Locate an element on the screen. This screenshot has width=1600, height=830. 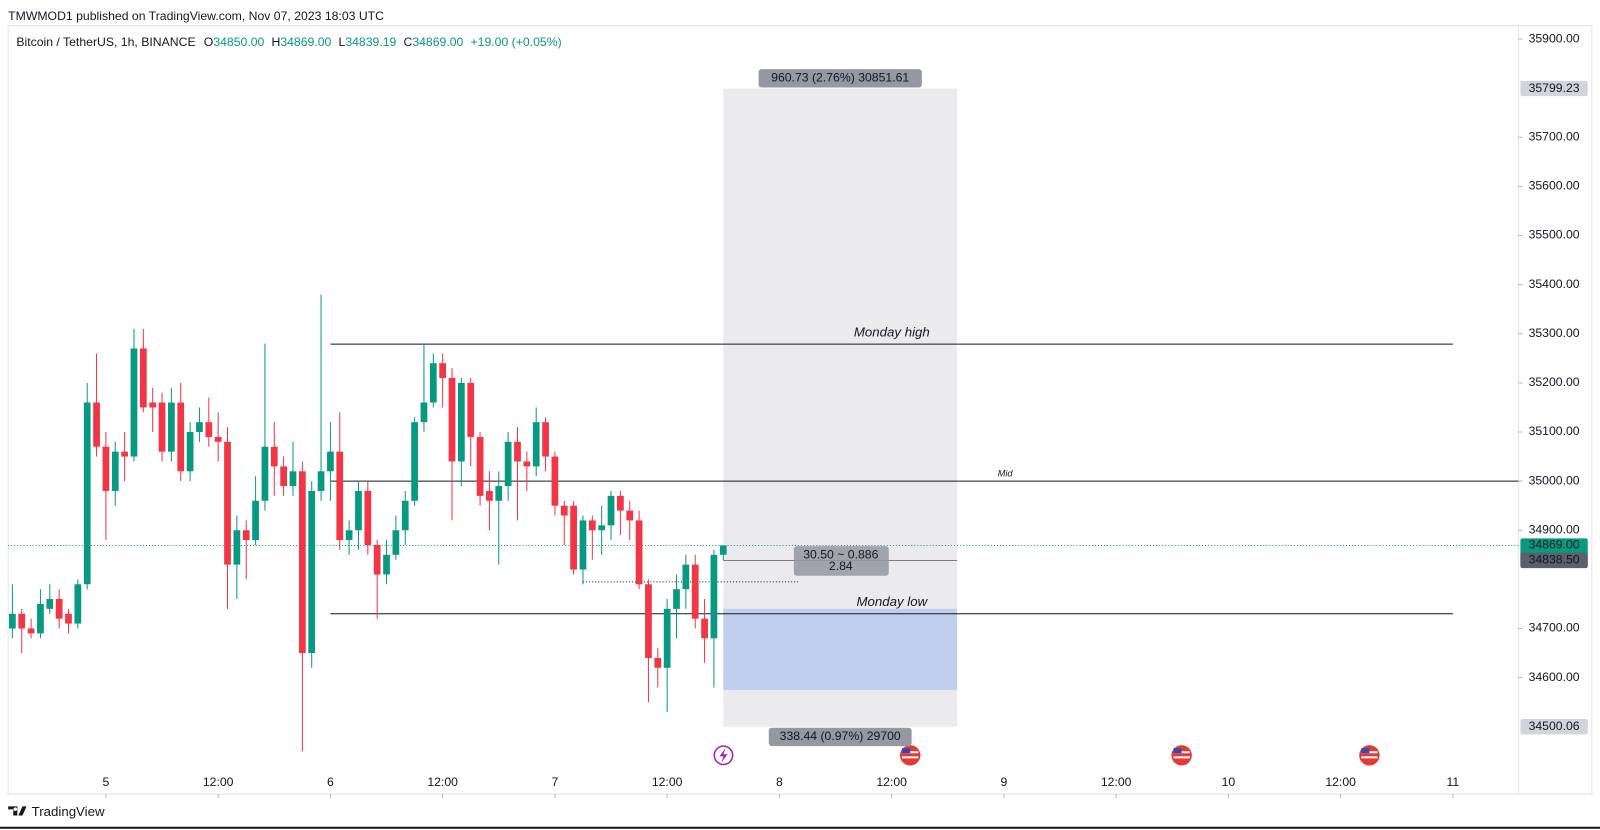
price-label: 34869.00 is located at coordinates (1554, 545).